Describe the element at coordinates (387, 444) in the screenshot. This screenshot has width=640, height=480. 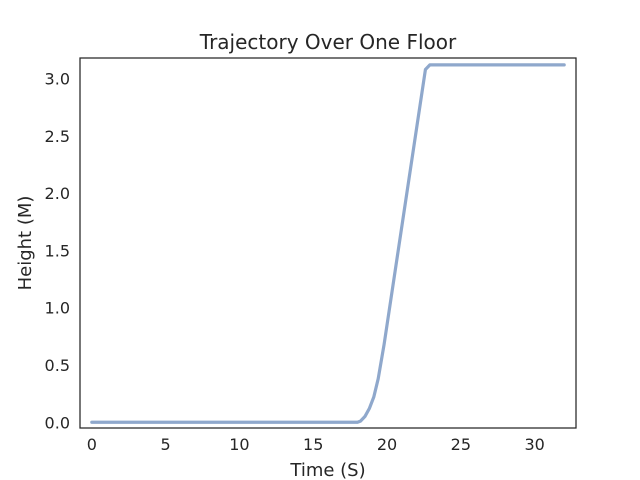
I see `x-tick-label: 20` at that location.